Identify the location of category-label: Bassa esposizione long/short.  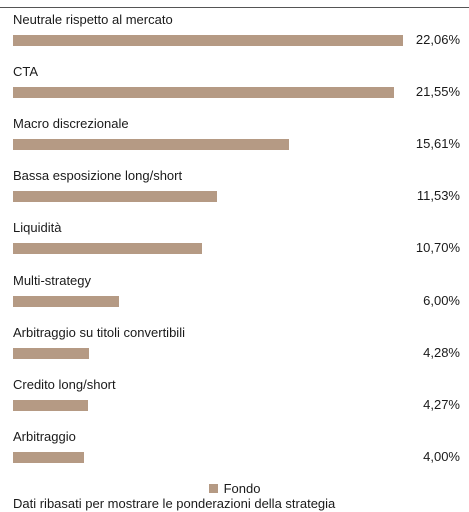
(98, 176).